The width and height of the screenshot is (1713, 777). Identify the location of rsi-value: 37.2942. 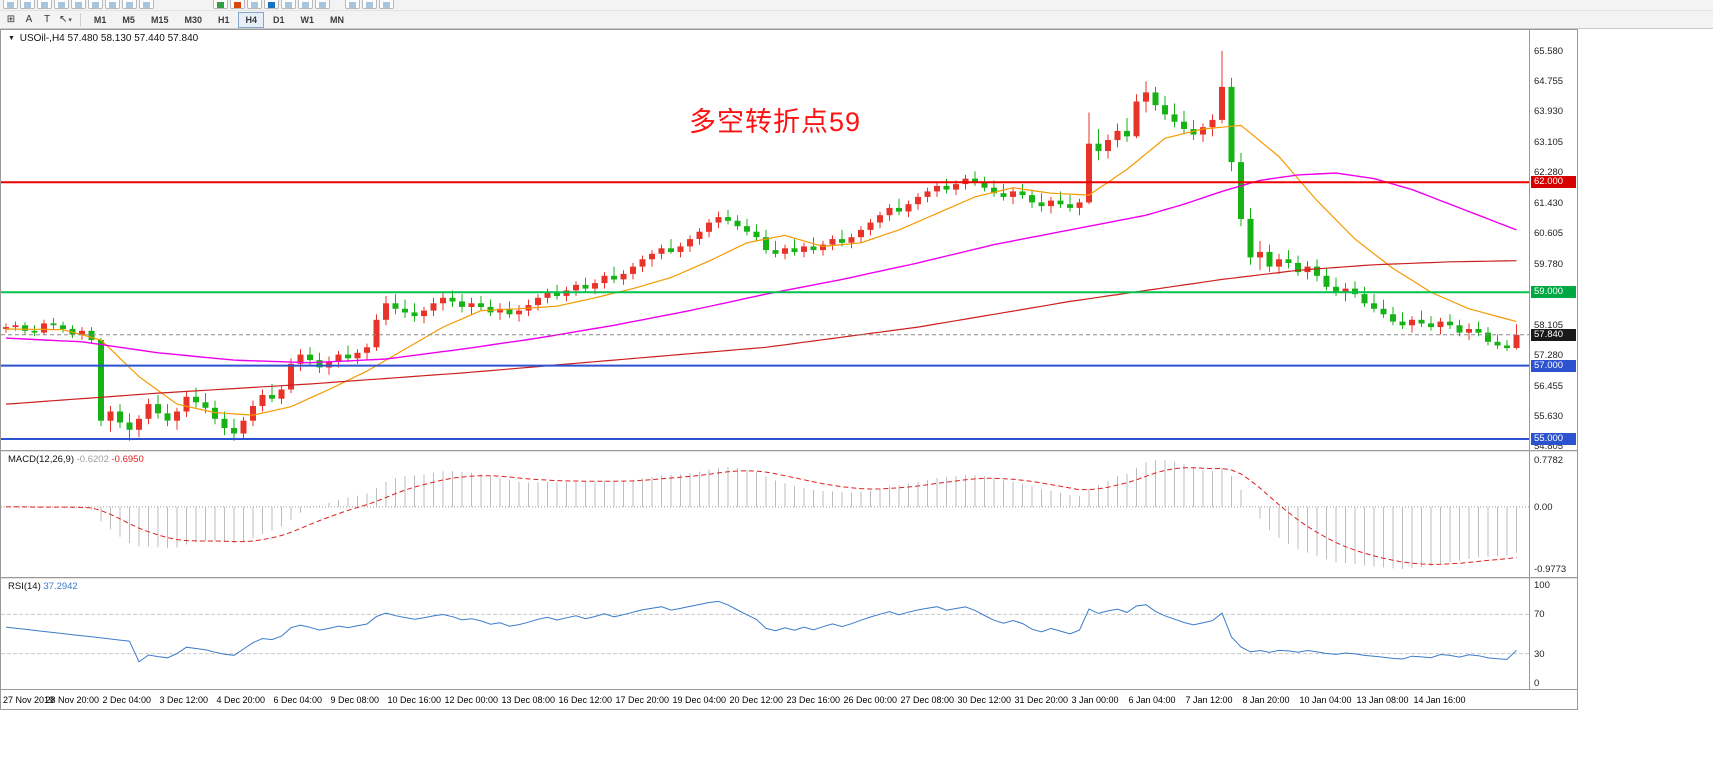
(60, 586).